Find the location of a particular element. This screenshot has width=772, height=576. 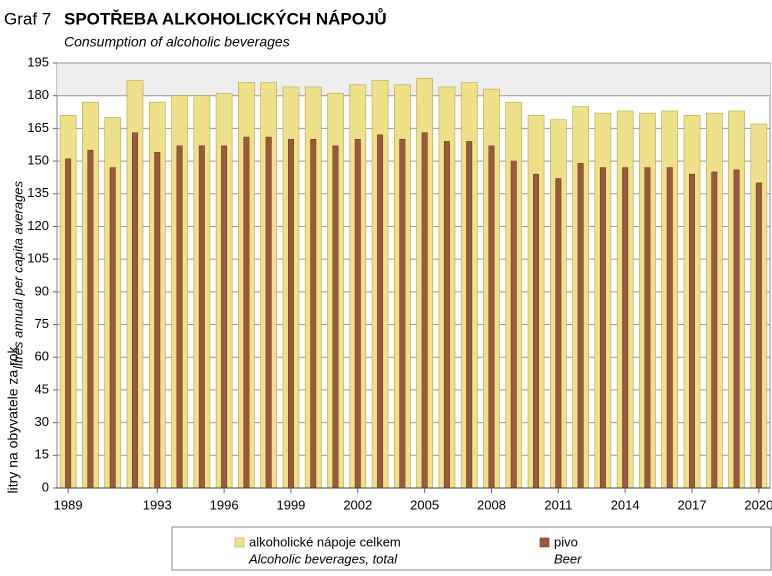

y-tick-label: 180 is located at coordinates (38, 94).